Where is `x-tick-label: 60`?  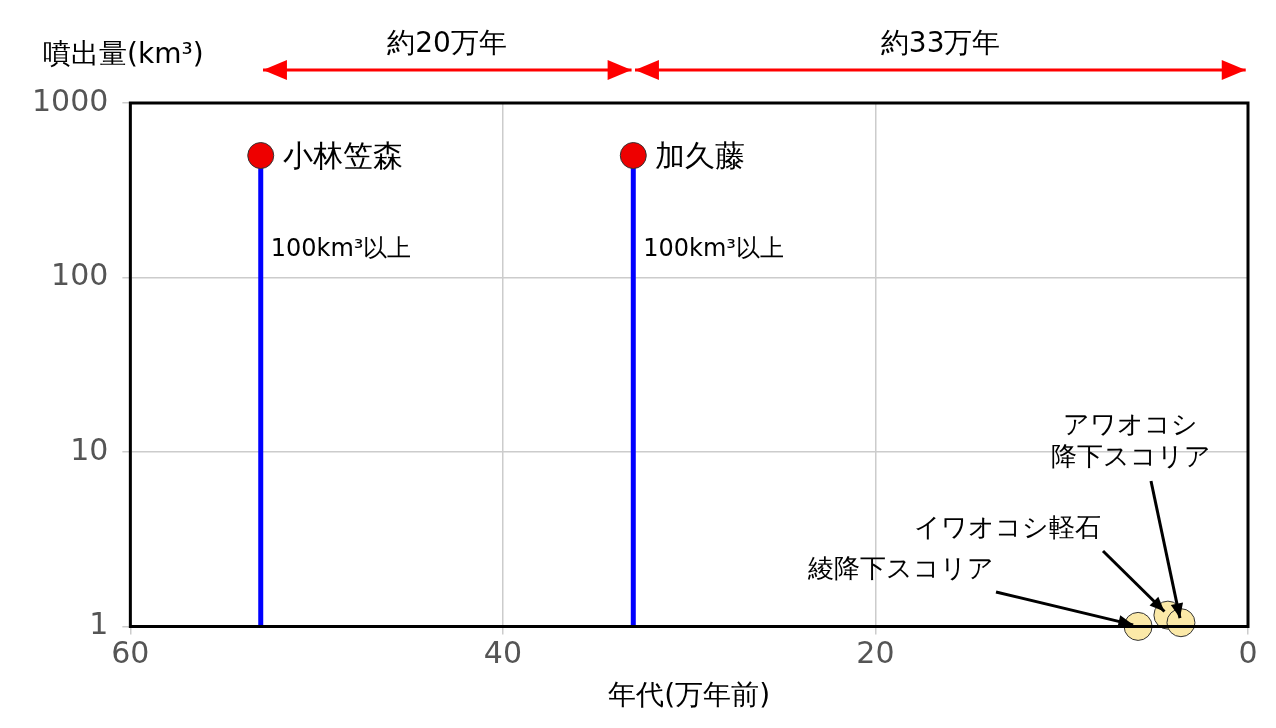
x-tick-label: 60 is located at coordinates (130, 653).